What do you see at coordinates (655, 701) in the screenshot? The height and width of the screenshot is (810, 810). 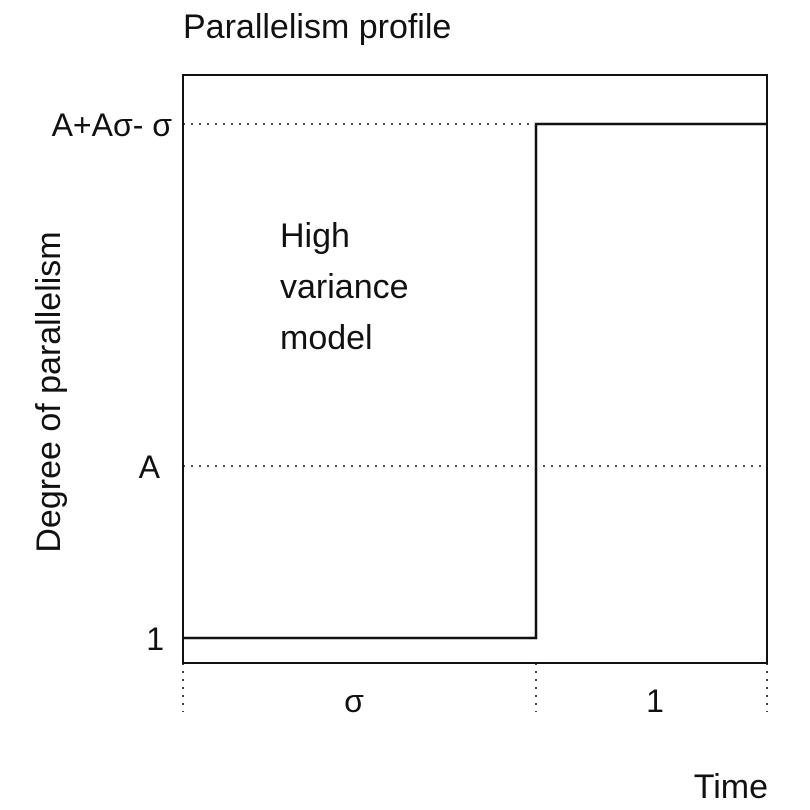 I see `x-interval-label: 1` at bounding box center [655, 701].